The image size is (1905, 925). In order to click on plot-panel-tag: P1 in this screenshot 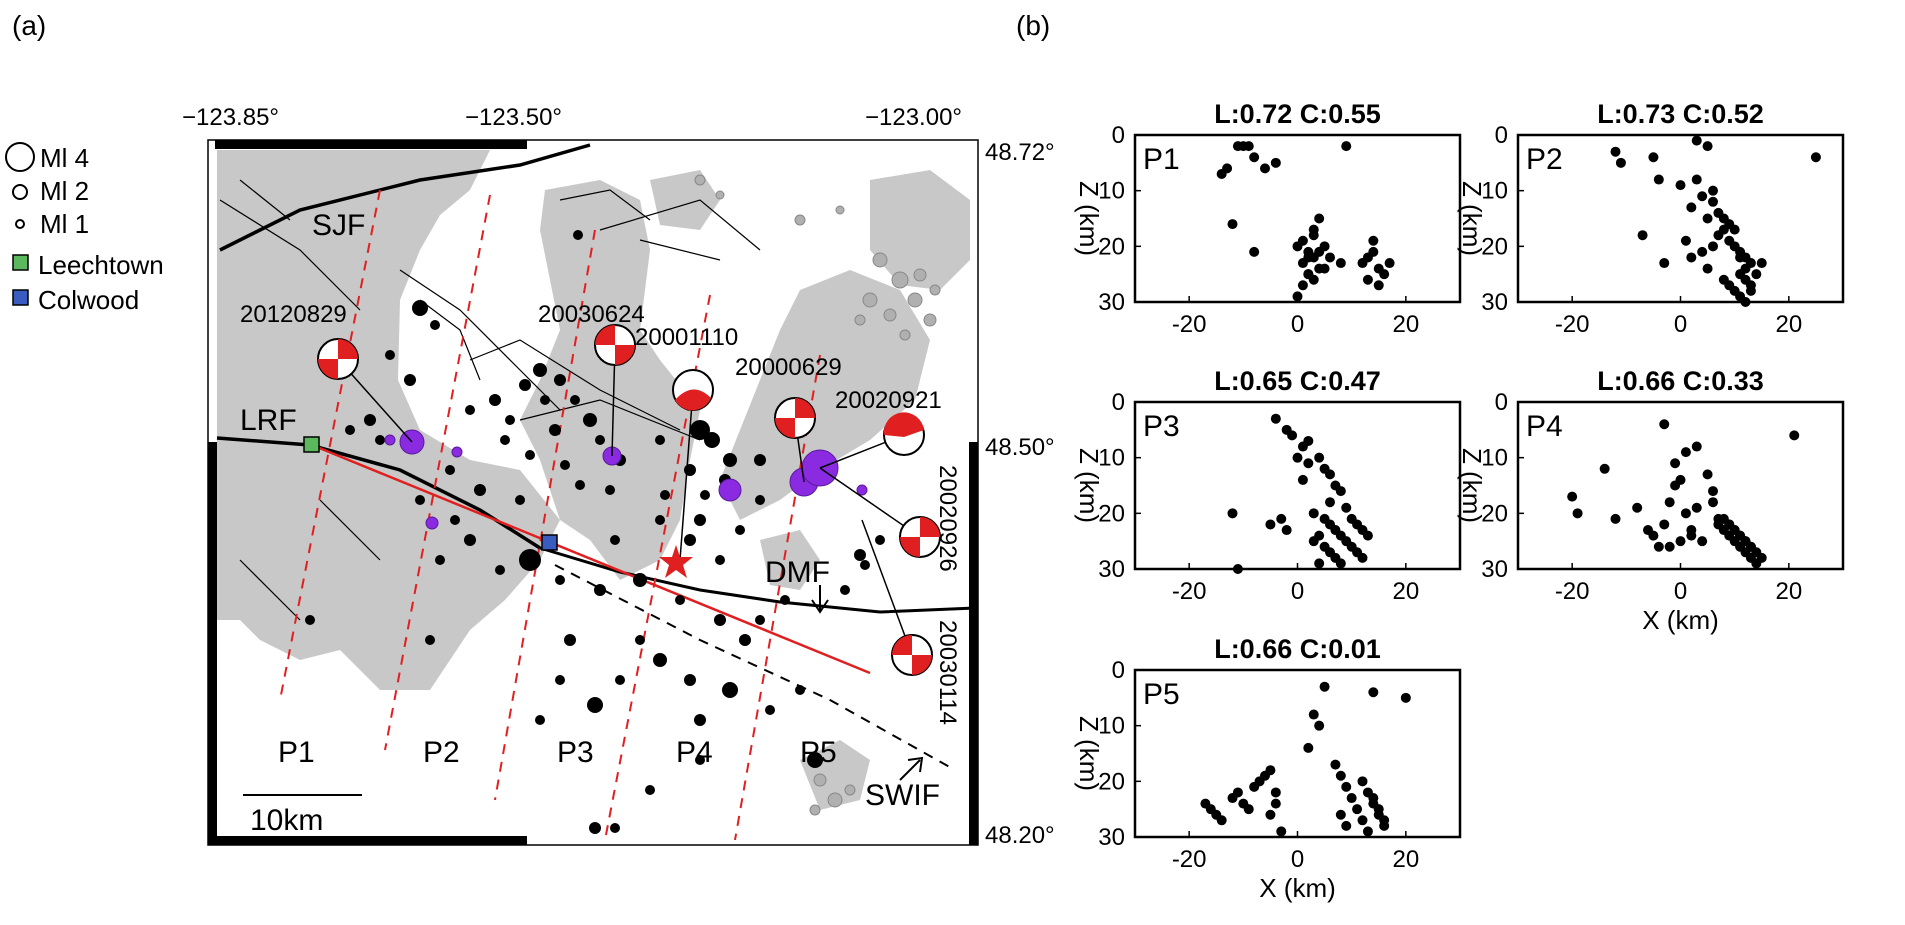, I will do `click(1161, 159)`.